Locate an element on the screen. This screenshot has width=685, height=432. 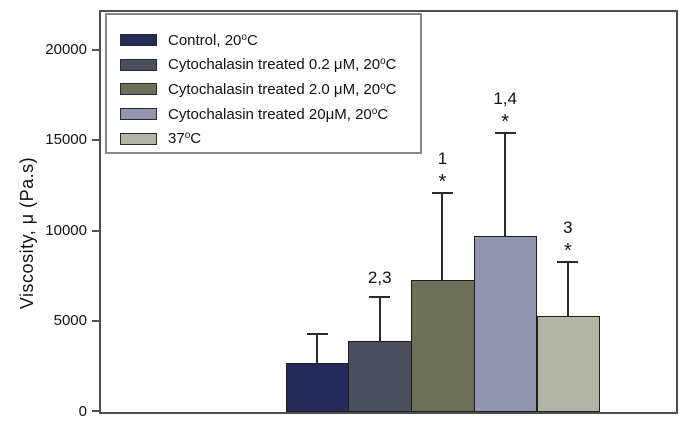
y-tick-label: 10000 is located at coordinates (66, 230).